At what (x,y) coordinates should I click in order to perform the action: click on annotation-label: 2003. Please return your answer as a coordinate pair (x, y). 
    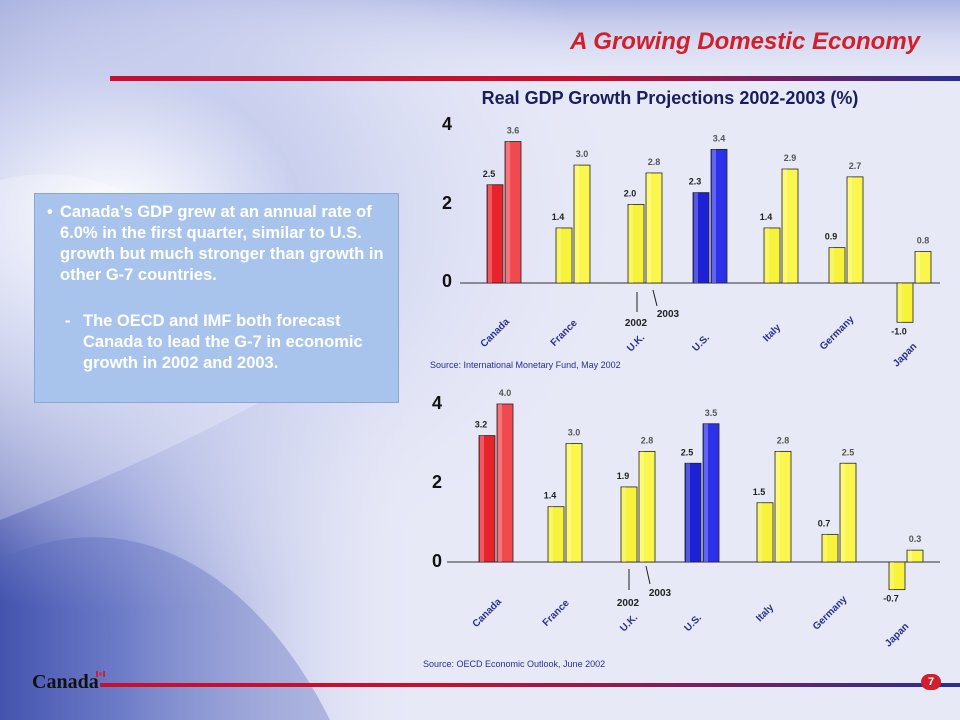
    Looking at the image, I should click on (668, 314).